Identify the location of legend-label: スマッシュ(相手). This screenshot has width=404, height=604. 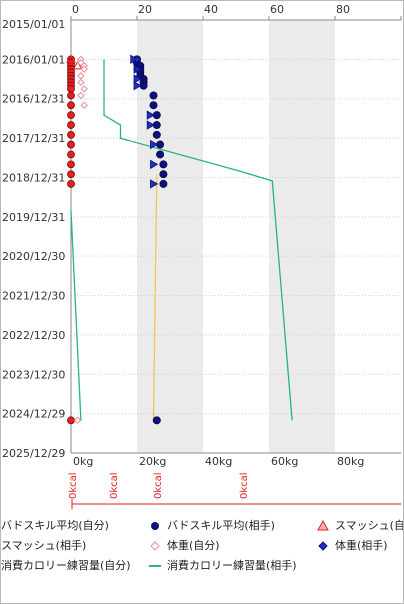
(44, 545).